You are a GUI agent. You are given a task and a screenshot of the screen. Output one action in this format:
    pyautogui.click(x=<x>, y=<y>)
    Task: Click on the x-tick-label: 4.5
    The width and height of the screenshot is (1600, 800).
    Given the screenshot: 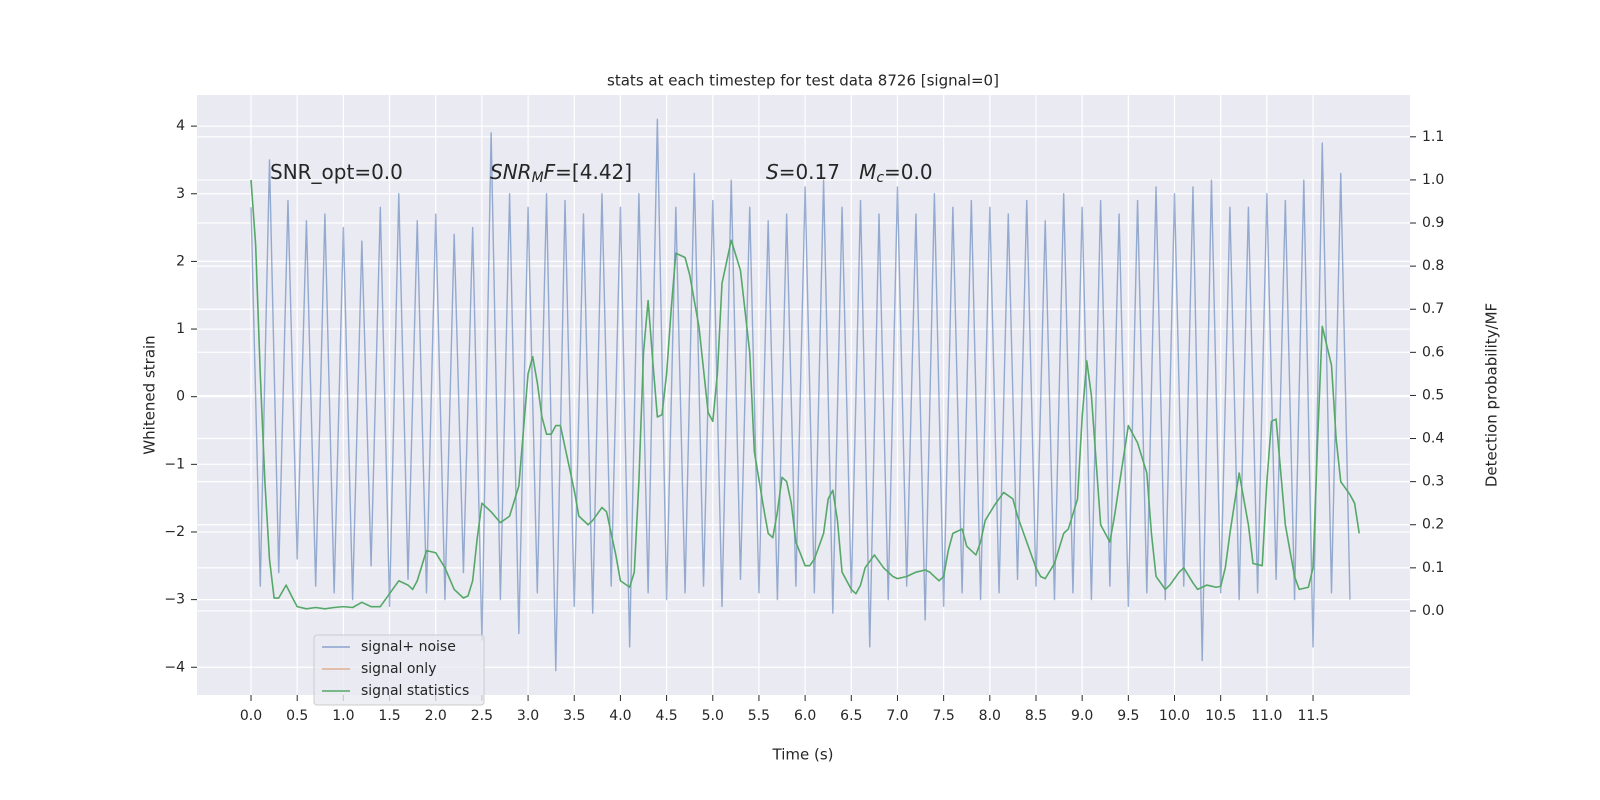 What is the action you would take?
    pyautogui.click(x=666, y=716)
    